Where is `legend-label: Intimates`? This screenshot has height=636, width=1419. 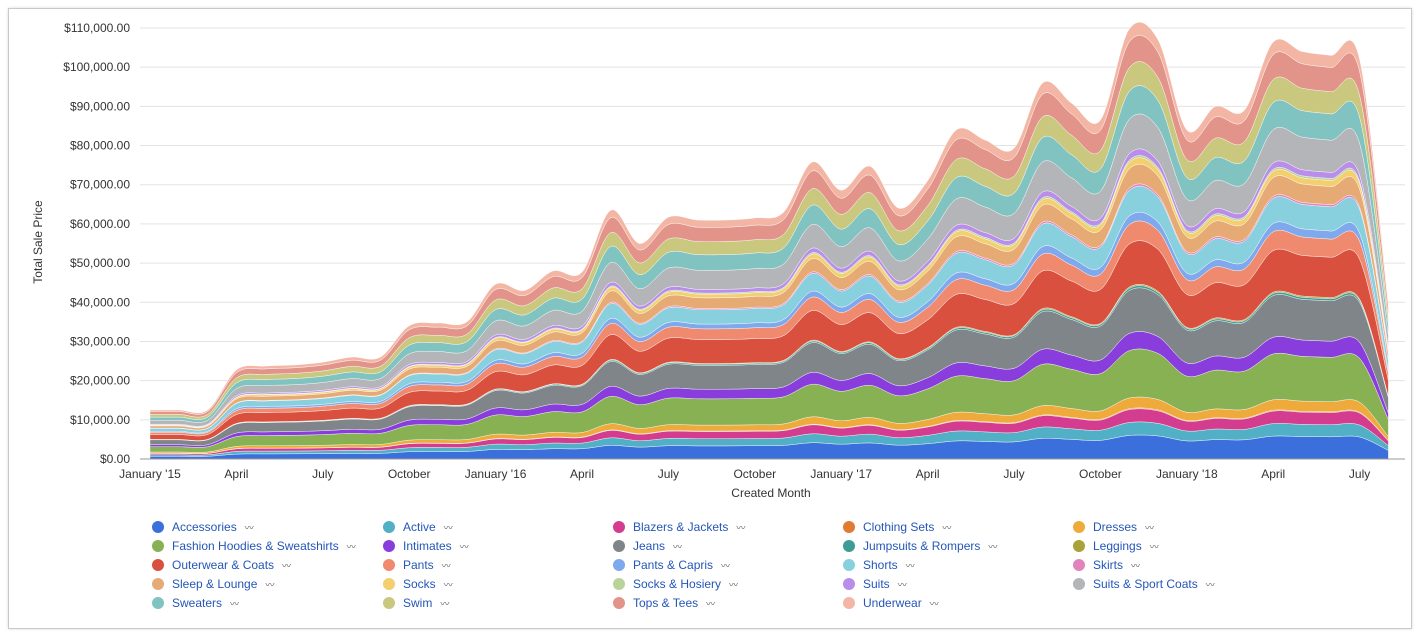 legend-label: Intimates is located at coordinates (427, 546).